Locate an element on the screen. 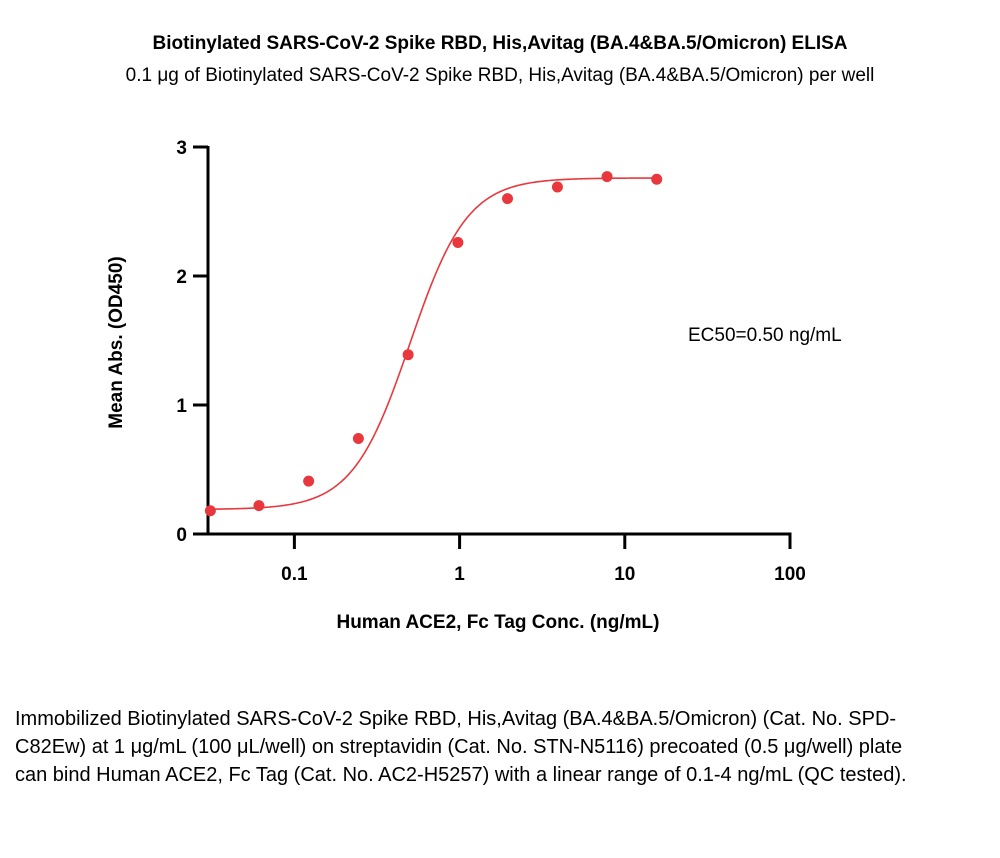 This screenshot has height=858, width=1000. x-tick-label: 0.1 is located at coordinates (294, 574).